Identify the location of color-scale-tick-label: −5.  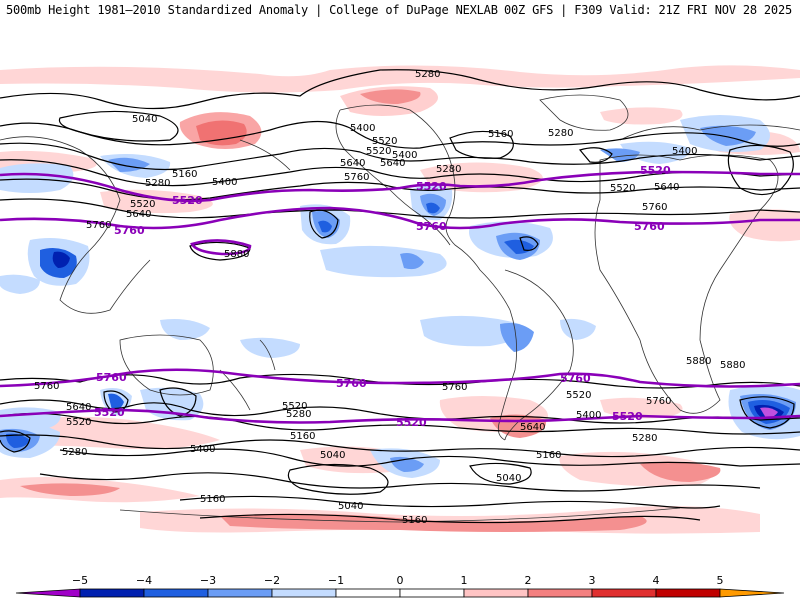
(80, 580).